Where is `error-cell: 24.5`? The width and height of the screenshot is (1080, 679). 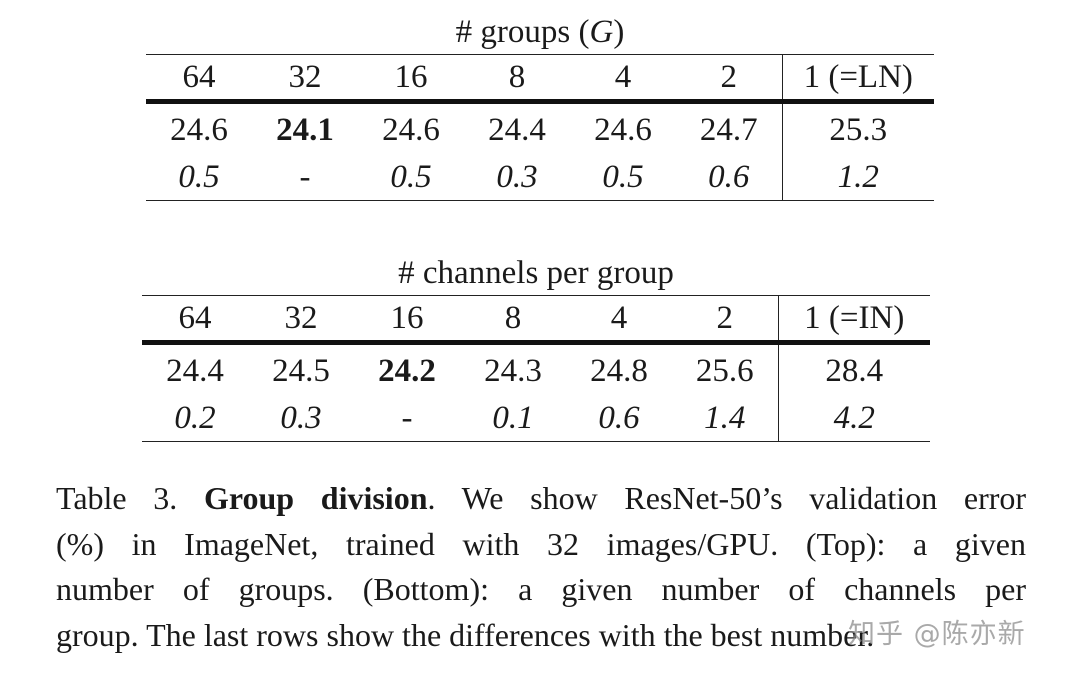
error-cell: 24.5 is located at coordinates (301, 367).